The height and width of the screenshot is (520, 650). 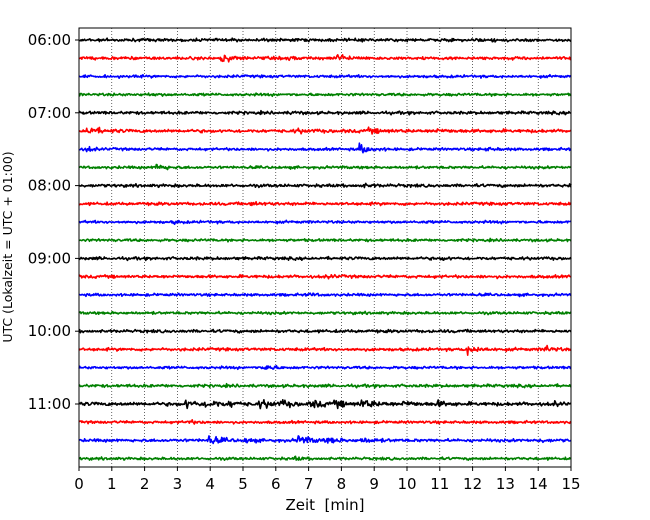 What do you see at coordinates (49, 113) in the screenshot?
I see `y-tick-label-07:00: 07:00` at bounding box center [49, 113].